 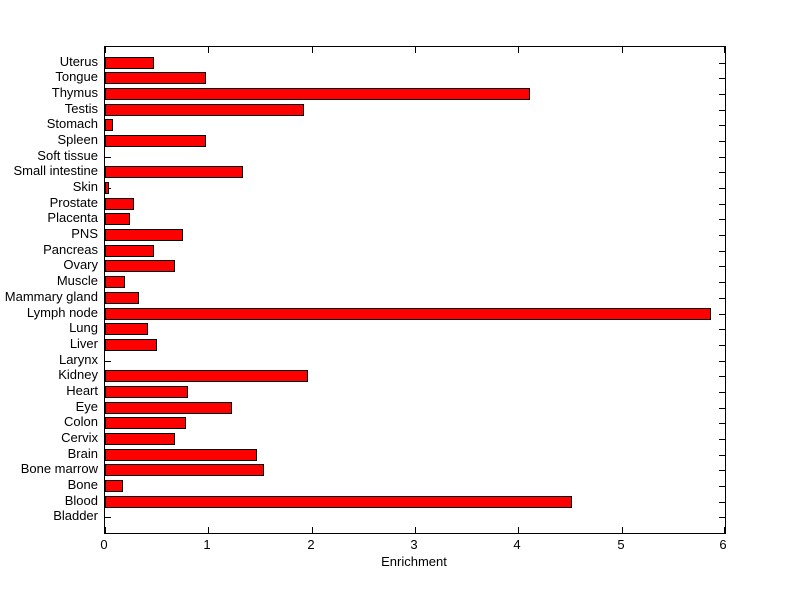 What do you see at coordinates (70, 249) in the screenshot?
I see `y-tick-label: Pancreas` at bounding box center [70, 249].